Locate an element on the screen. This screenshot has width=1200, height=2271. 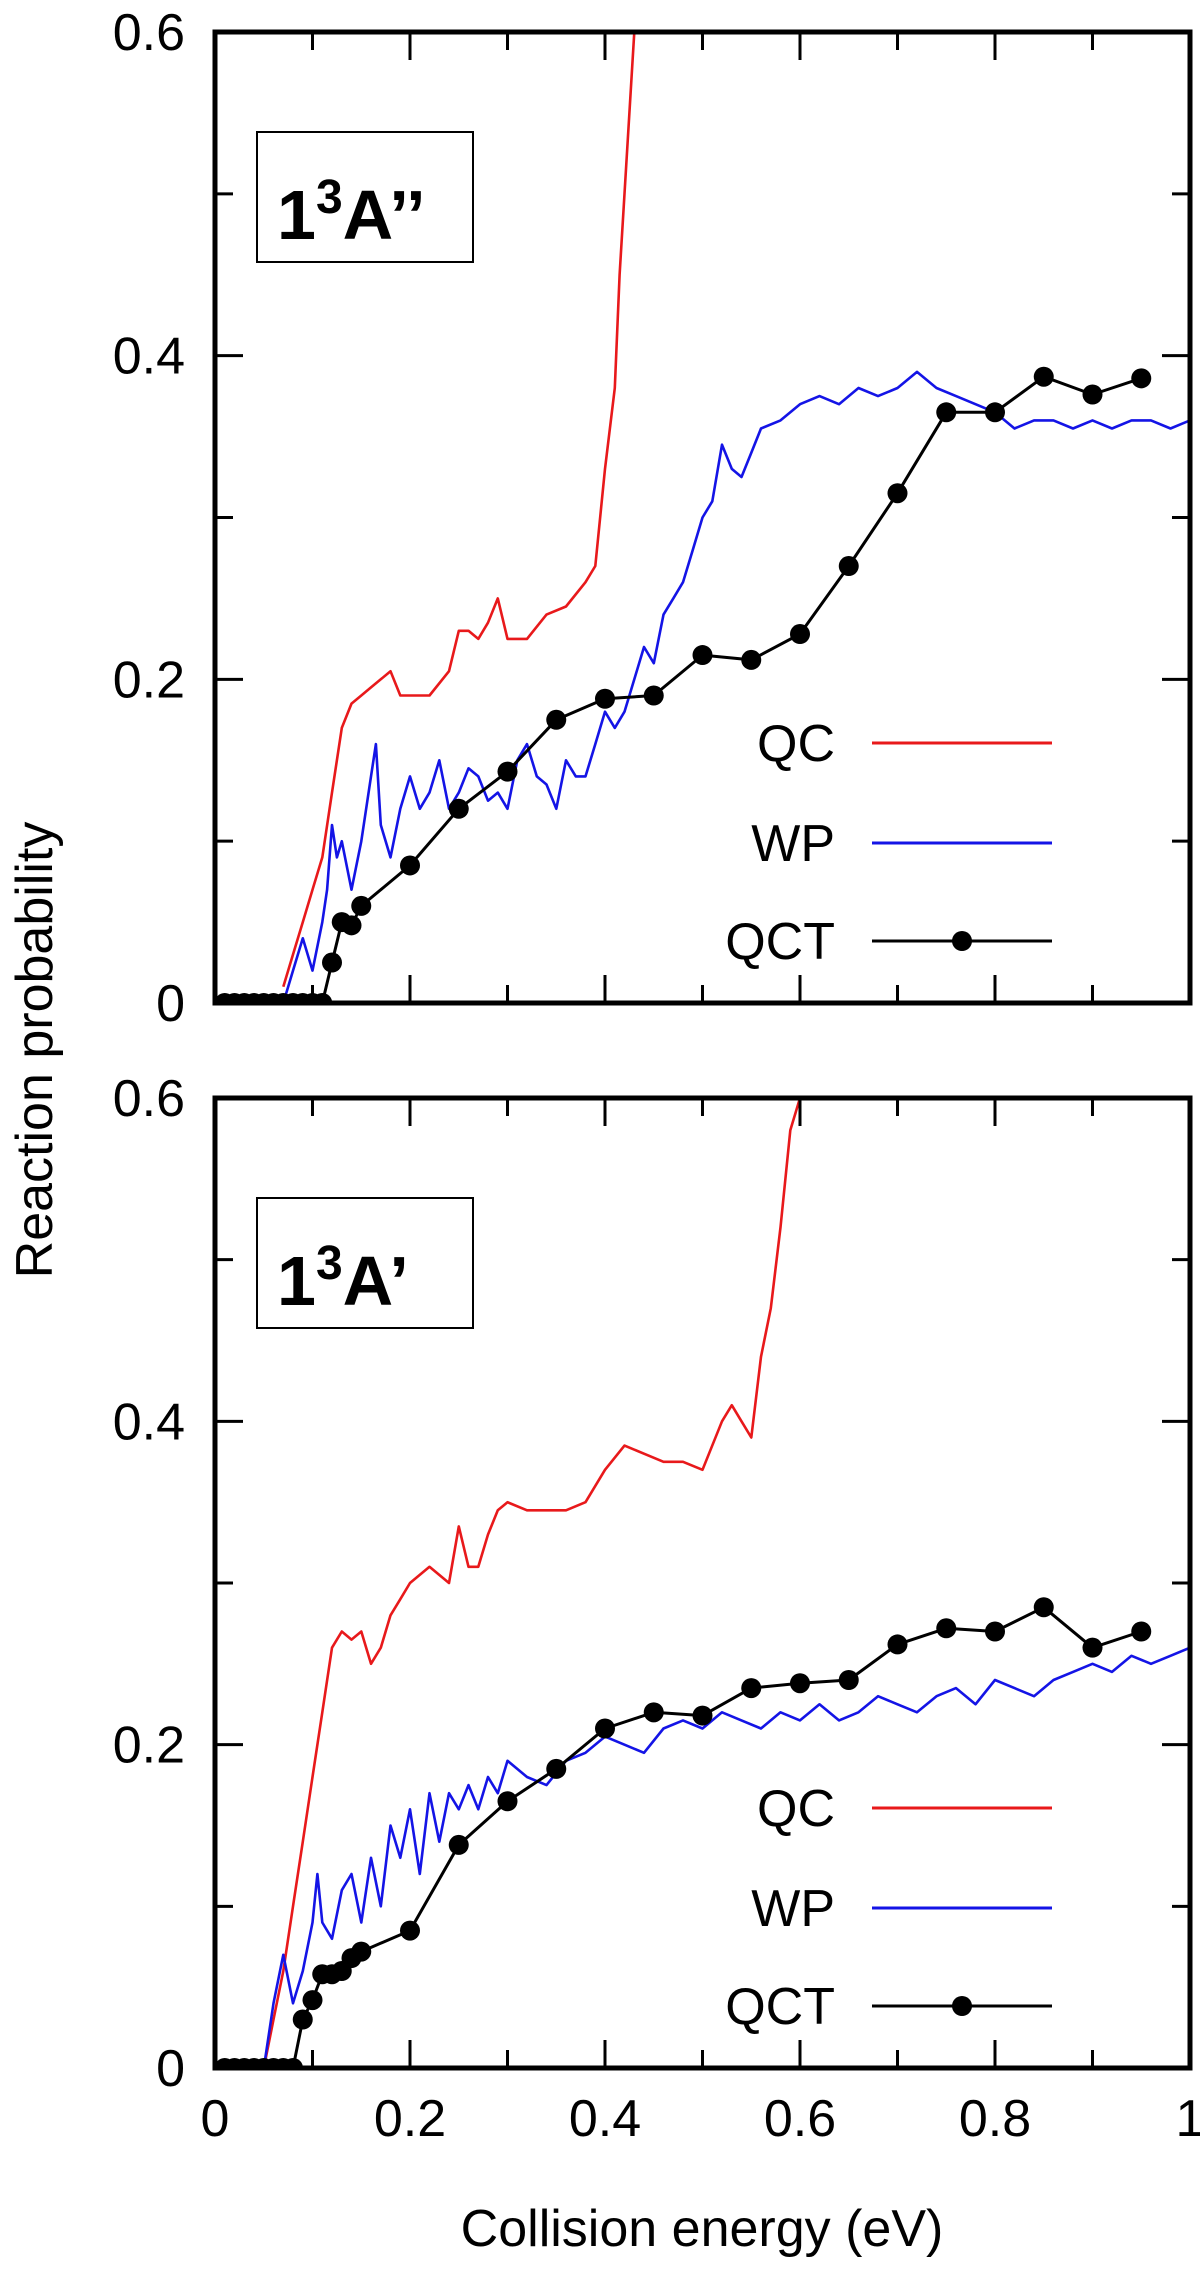
panel-label-bottom: 13A’ is located at coordinates (365, 1263).